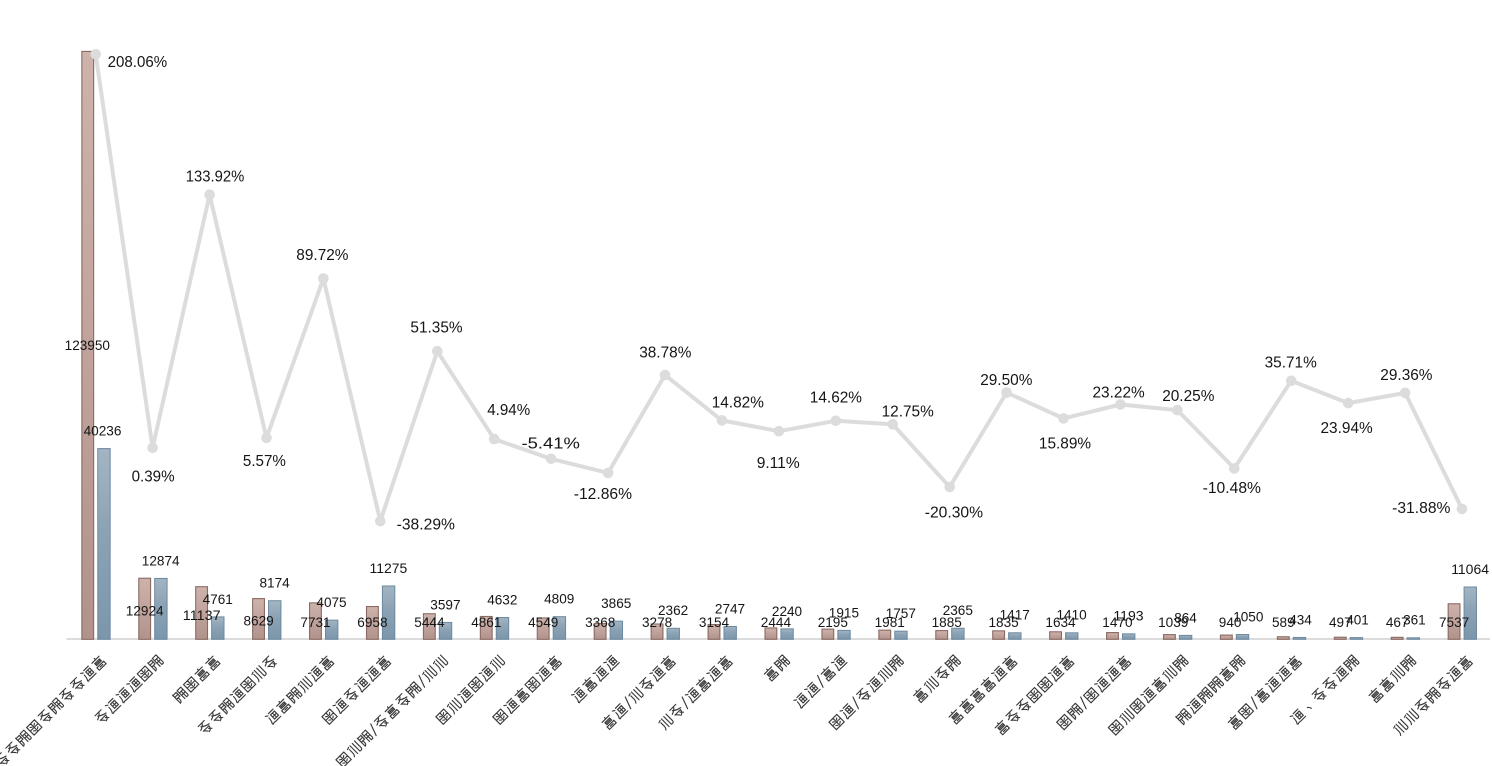  What do you see at coordinates (1291, 363) in the screenshot?
I see `svg-text: 35.71%` at bounding box center [1291, 363].